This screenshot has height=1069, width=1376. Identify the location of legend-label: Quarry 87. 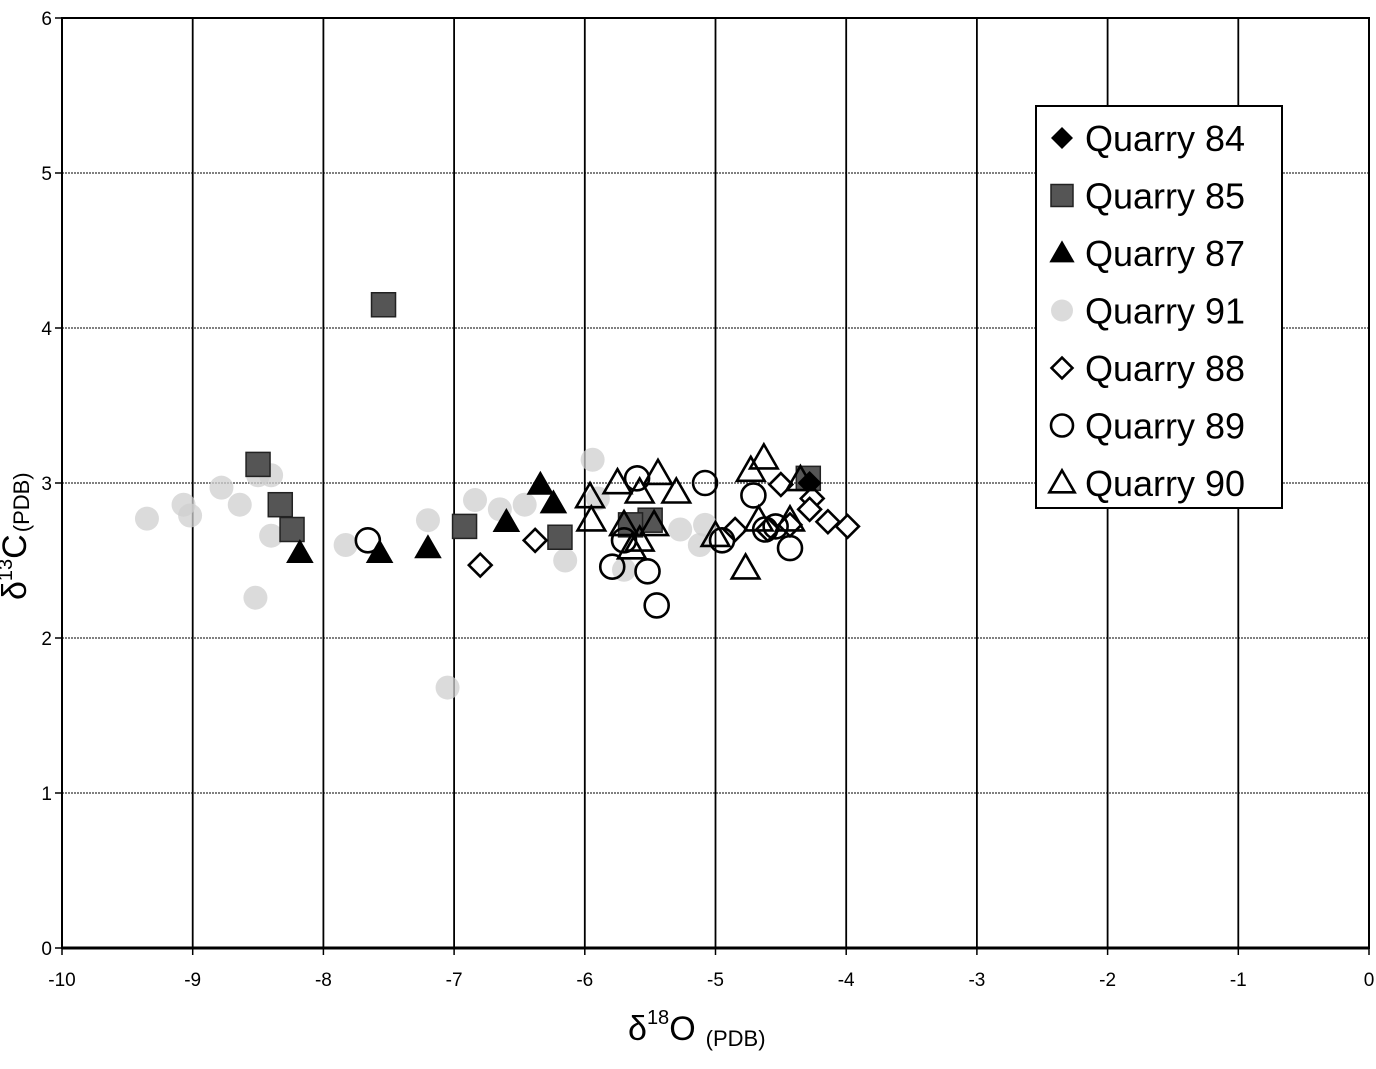
(1165, 253).